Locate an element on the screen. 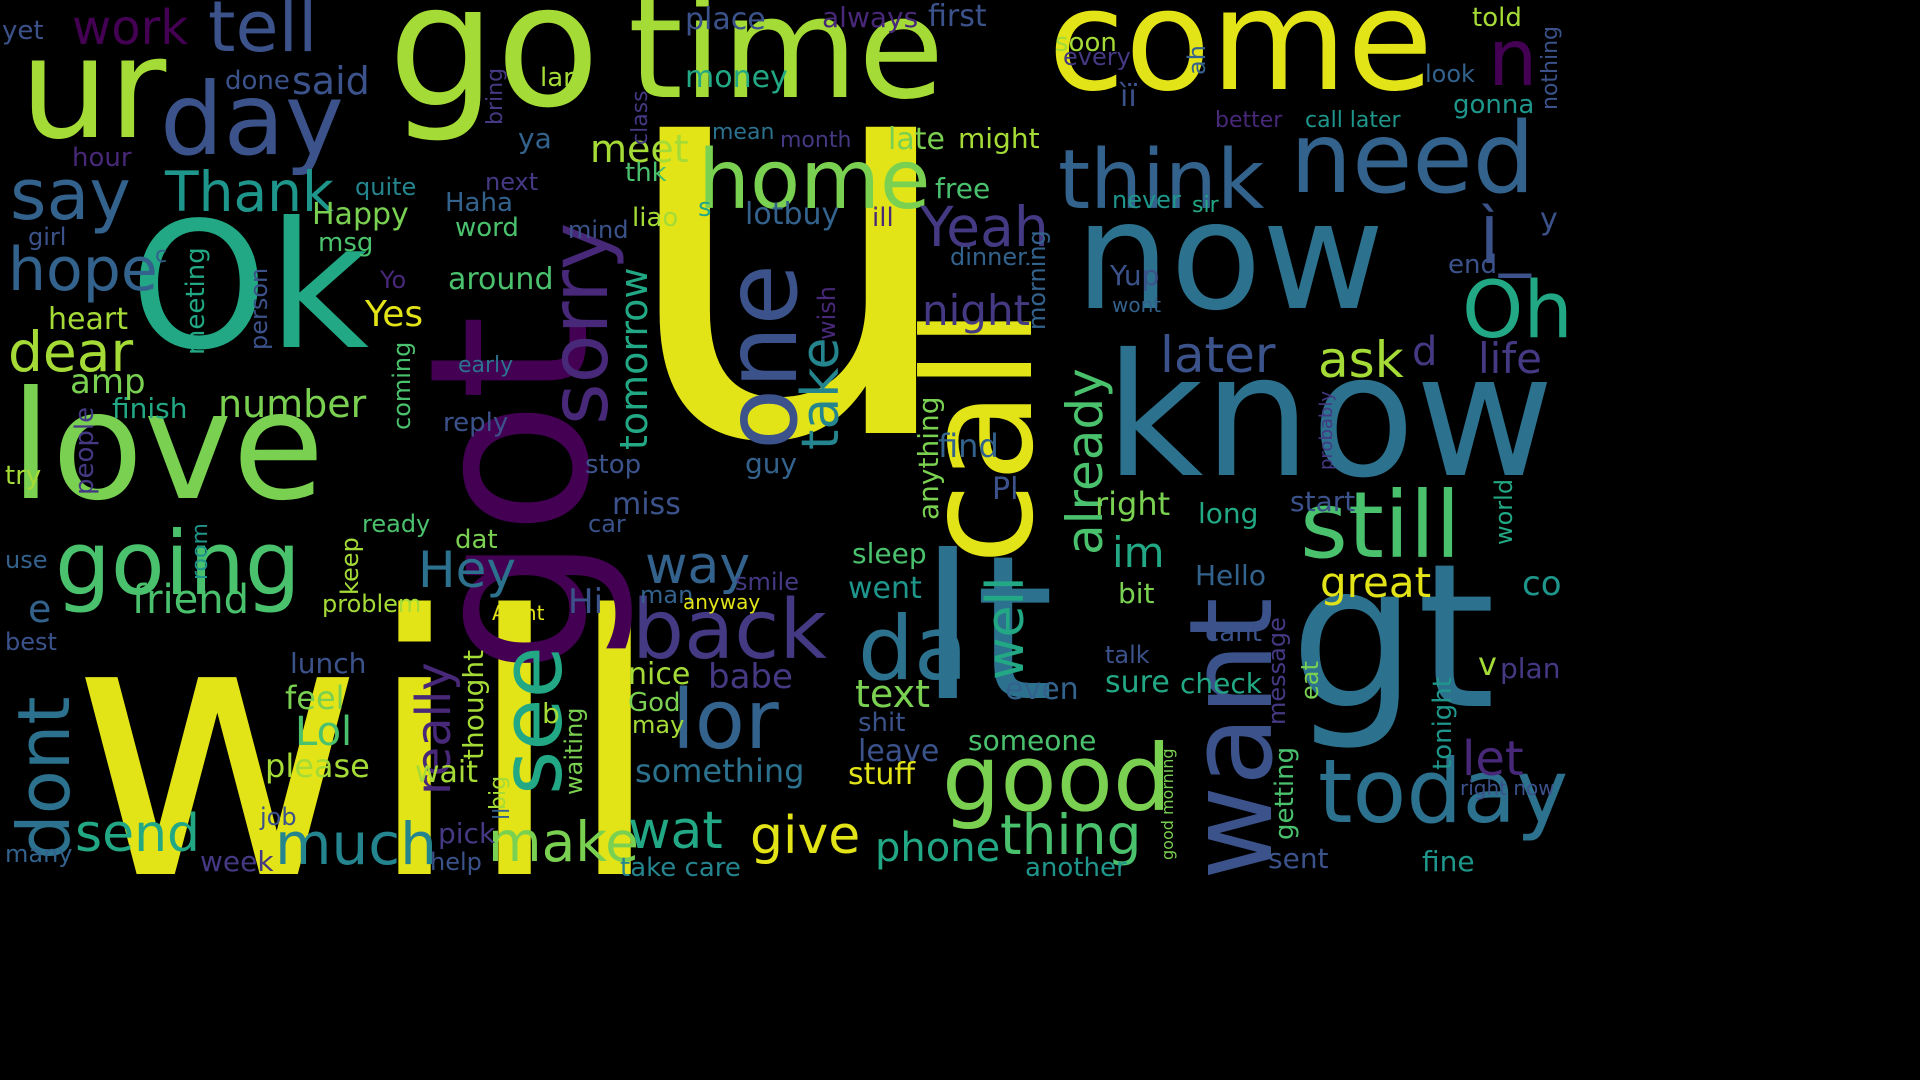  word-ii: ìï is located at coordinates (1128, 96).